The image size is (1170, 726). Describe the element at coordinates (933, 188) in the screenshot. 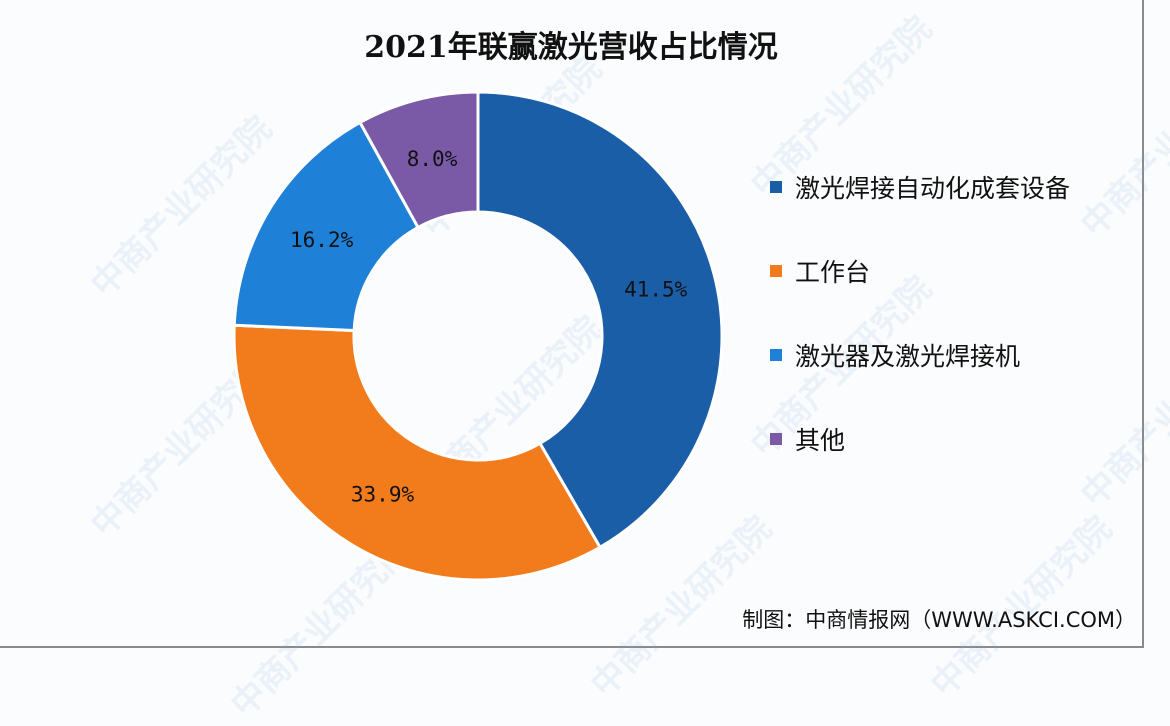

I see `legend-label: 激光焊接自动化成套设备` at that location.